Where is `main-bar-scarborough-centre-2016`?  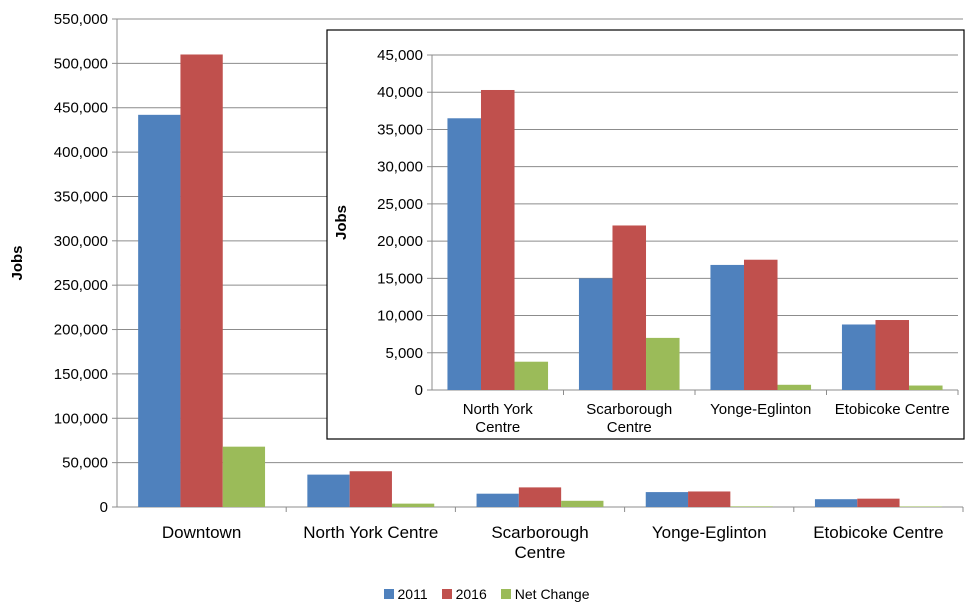 main-bar-scarborough-centre-2016 is located at coordinates (540, 497).